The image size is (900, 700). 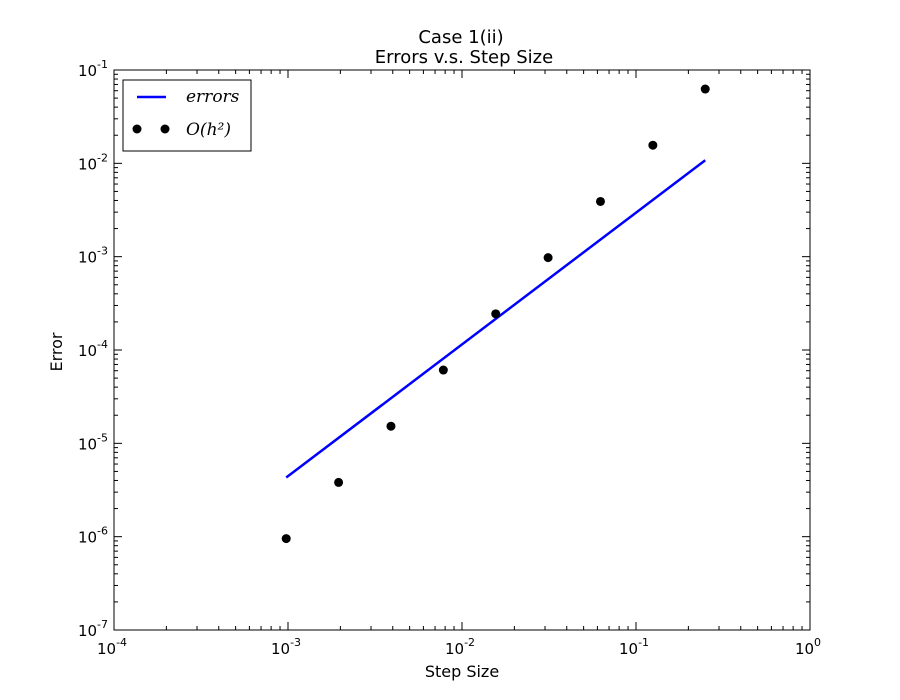 I want to click on legend-oh2-label: O(h²), so click(x=208, y=130).